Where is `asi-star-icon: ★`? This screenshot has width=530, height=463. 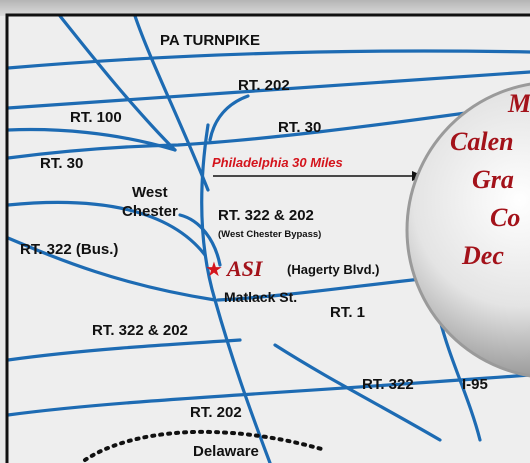
asi-star-icon: ★ is located at coordinates (214, 269).